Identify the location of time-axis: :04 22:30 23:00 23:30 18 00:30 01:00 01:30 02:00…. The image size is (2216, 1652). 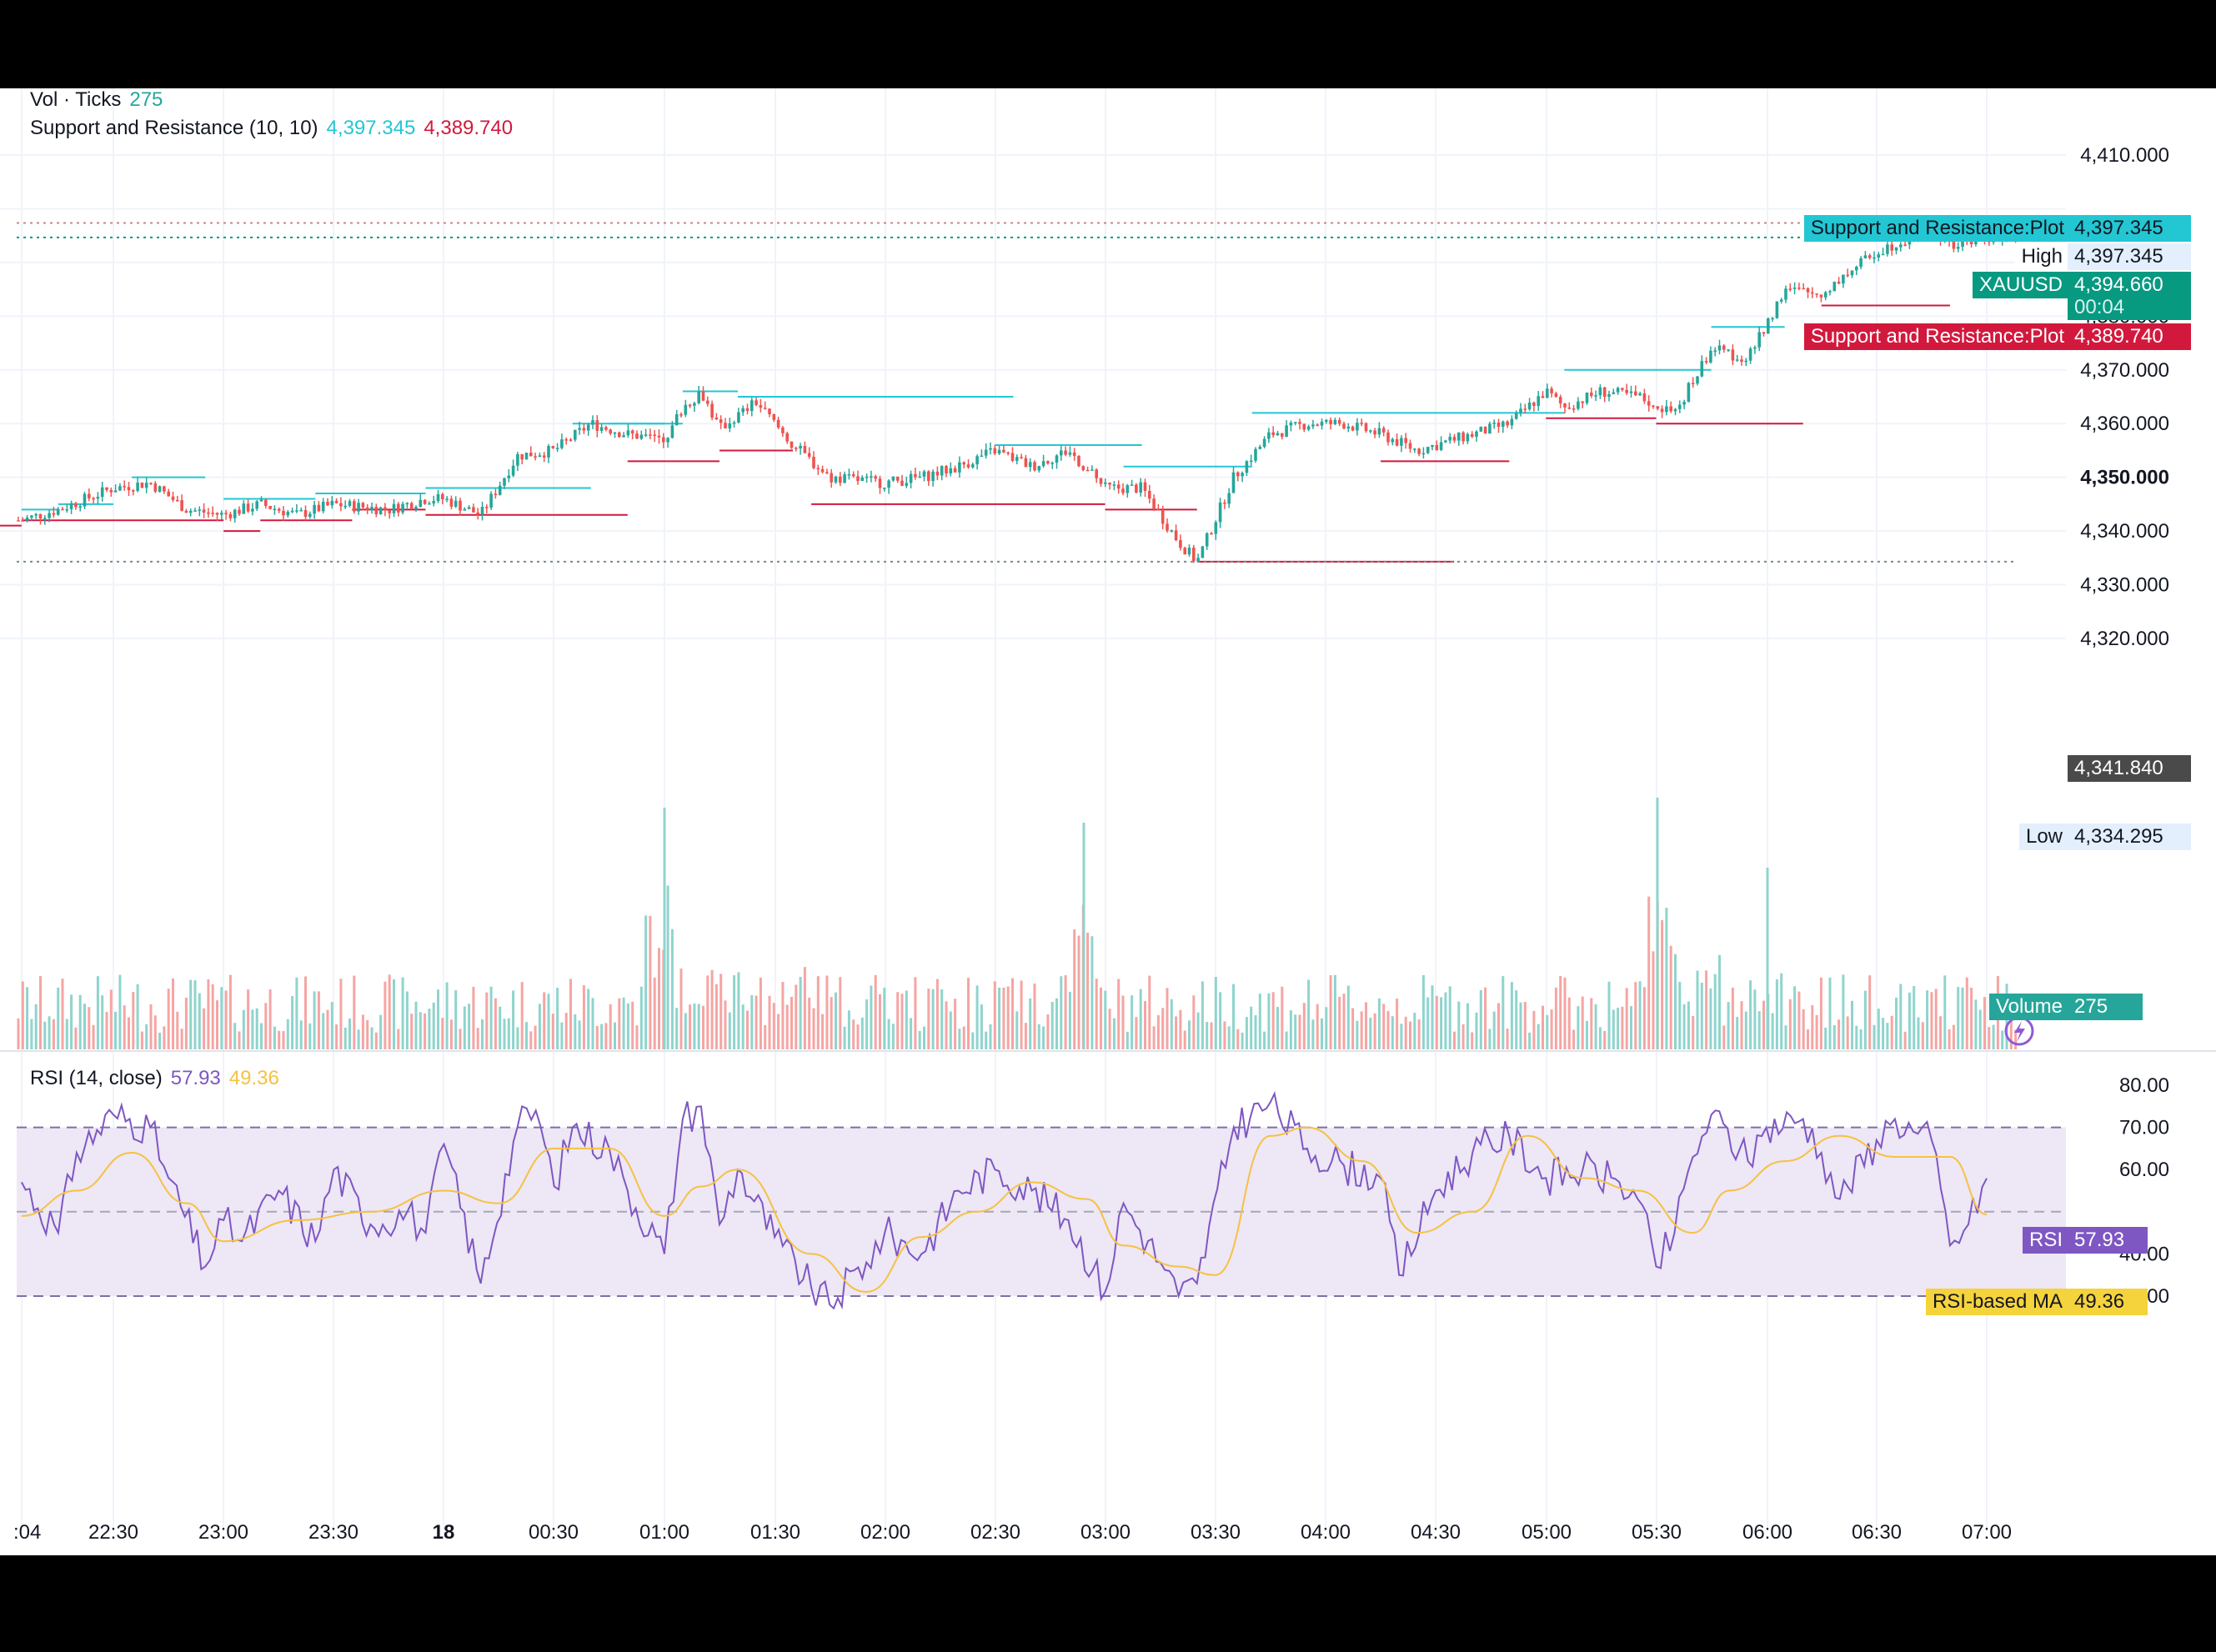
(1012, 1532).